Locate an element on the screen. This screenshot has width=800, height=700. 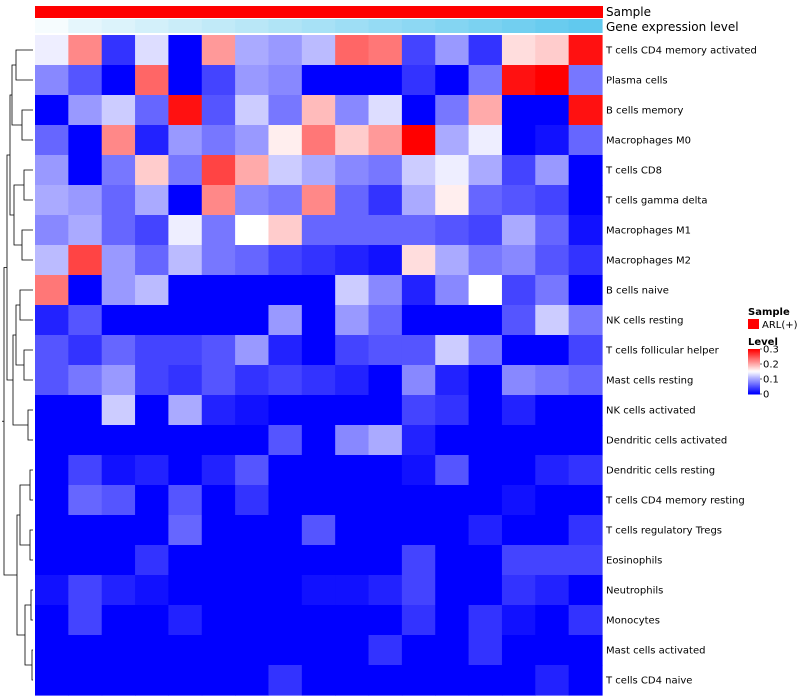
row-label: Dendritic cells activated is located at coordinates (666, 441).